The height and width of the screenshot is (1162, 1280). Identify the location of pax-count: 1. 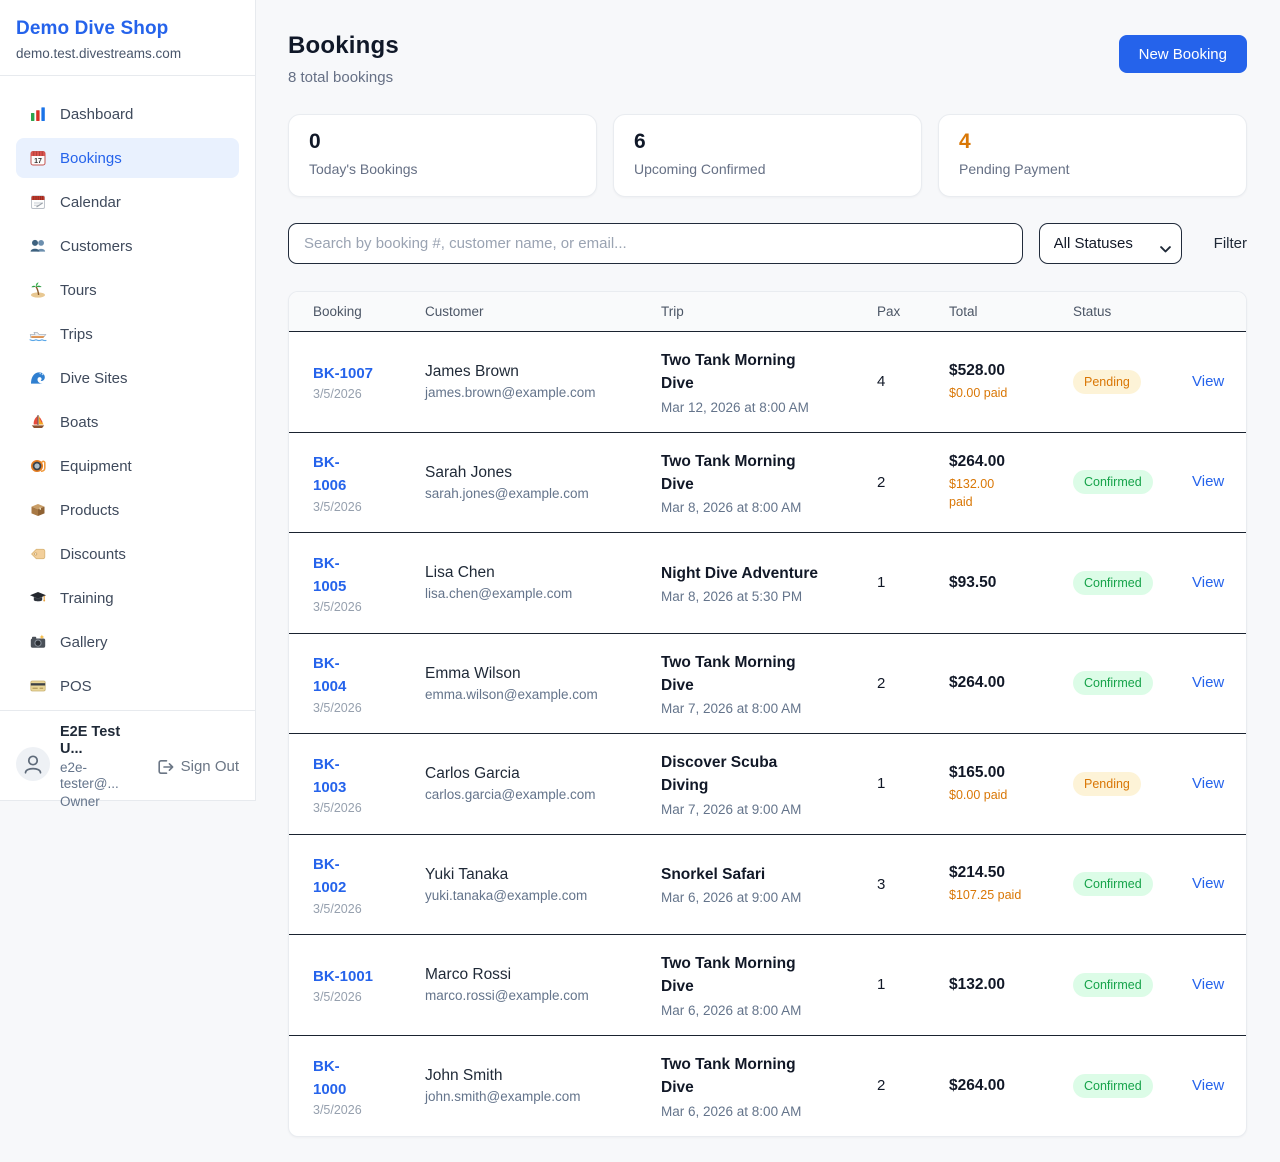
(881, 784).